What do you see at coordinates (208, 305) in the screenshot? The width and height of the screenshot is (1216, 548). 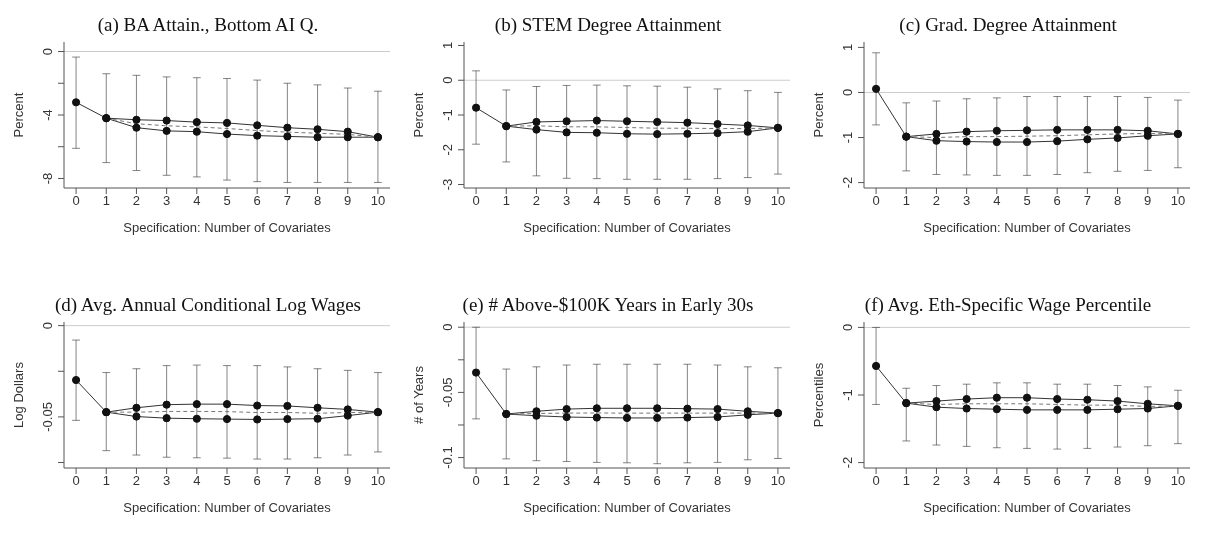 I see `chart-title: (d) Avg. Annual Conditional Log Wages` at bounding box center [208, 305].